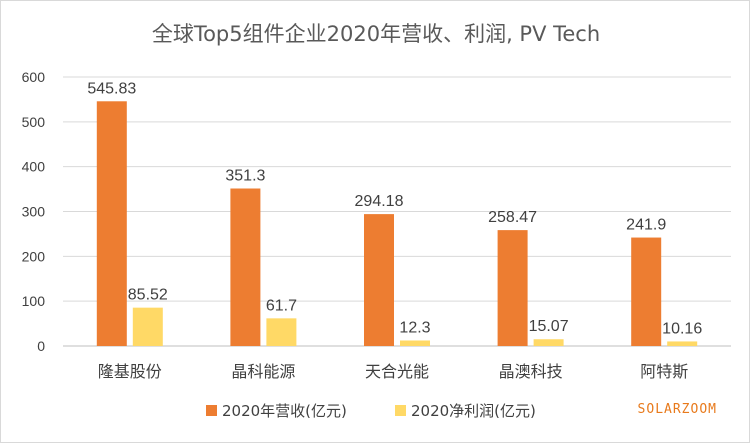  What do you see at coordinates (682, 328) in the screenshot?
I see `data-label-profit: 10.16` at bounding box center [682, 328].